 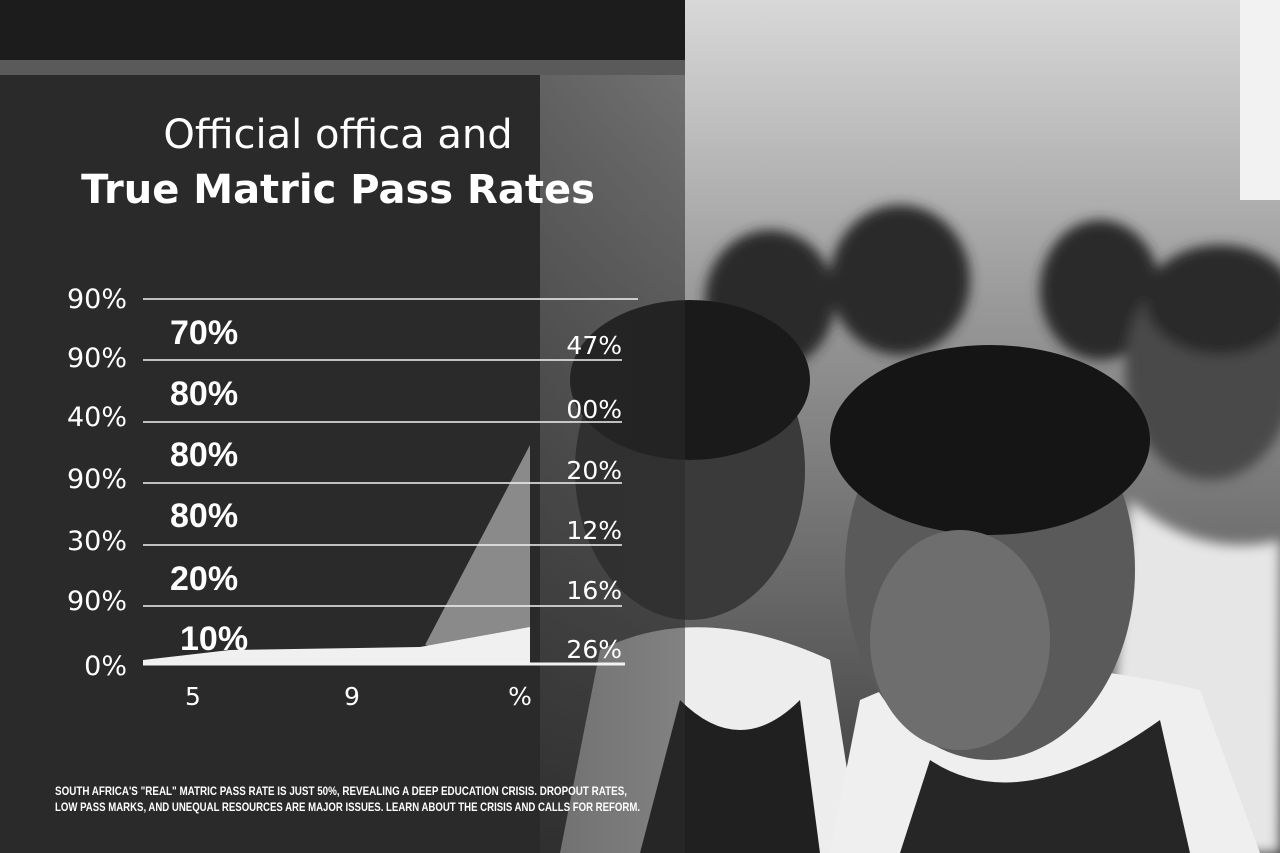 What do you see at coordinates (337, 135) in the screenshot?
I see `title: Official offica and` at bounding box center [337, 135].